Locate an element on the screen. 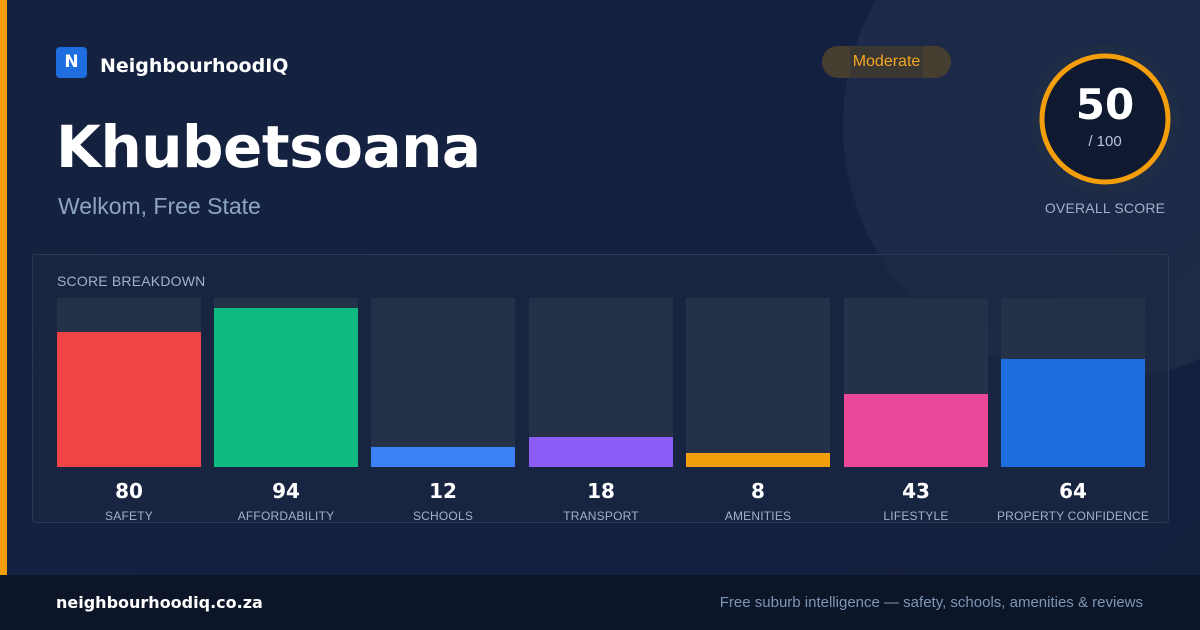  brand: N NeighbourhoodIQ is located at coordinates (172, 62).